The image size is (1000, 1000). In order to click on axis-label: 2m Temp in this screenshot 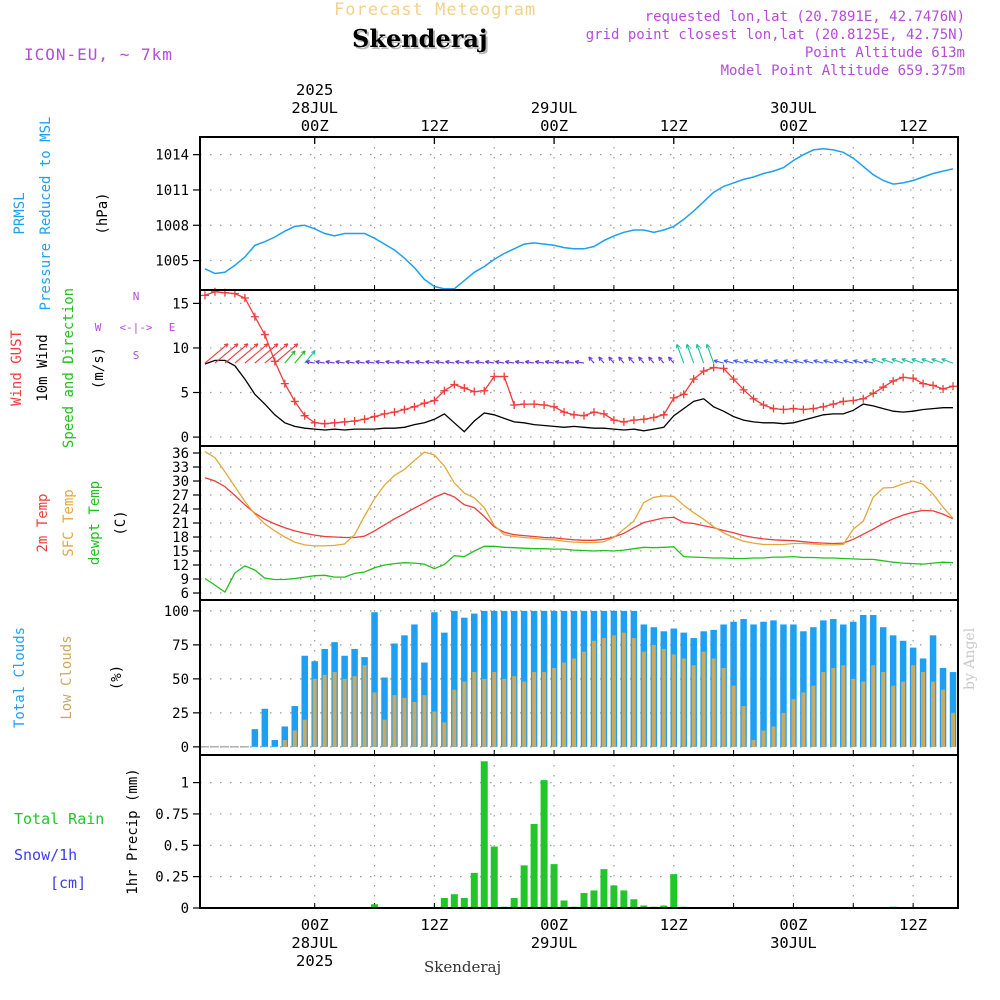, I will do `click(43, 522)`.